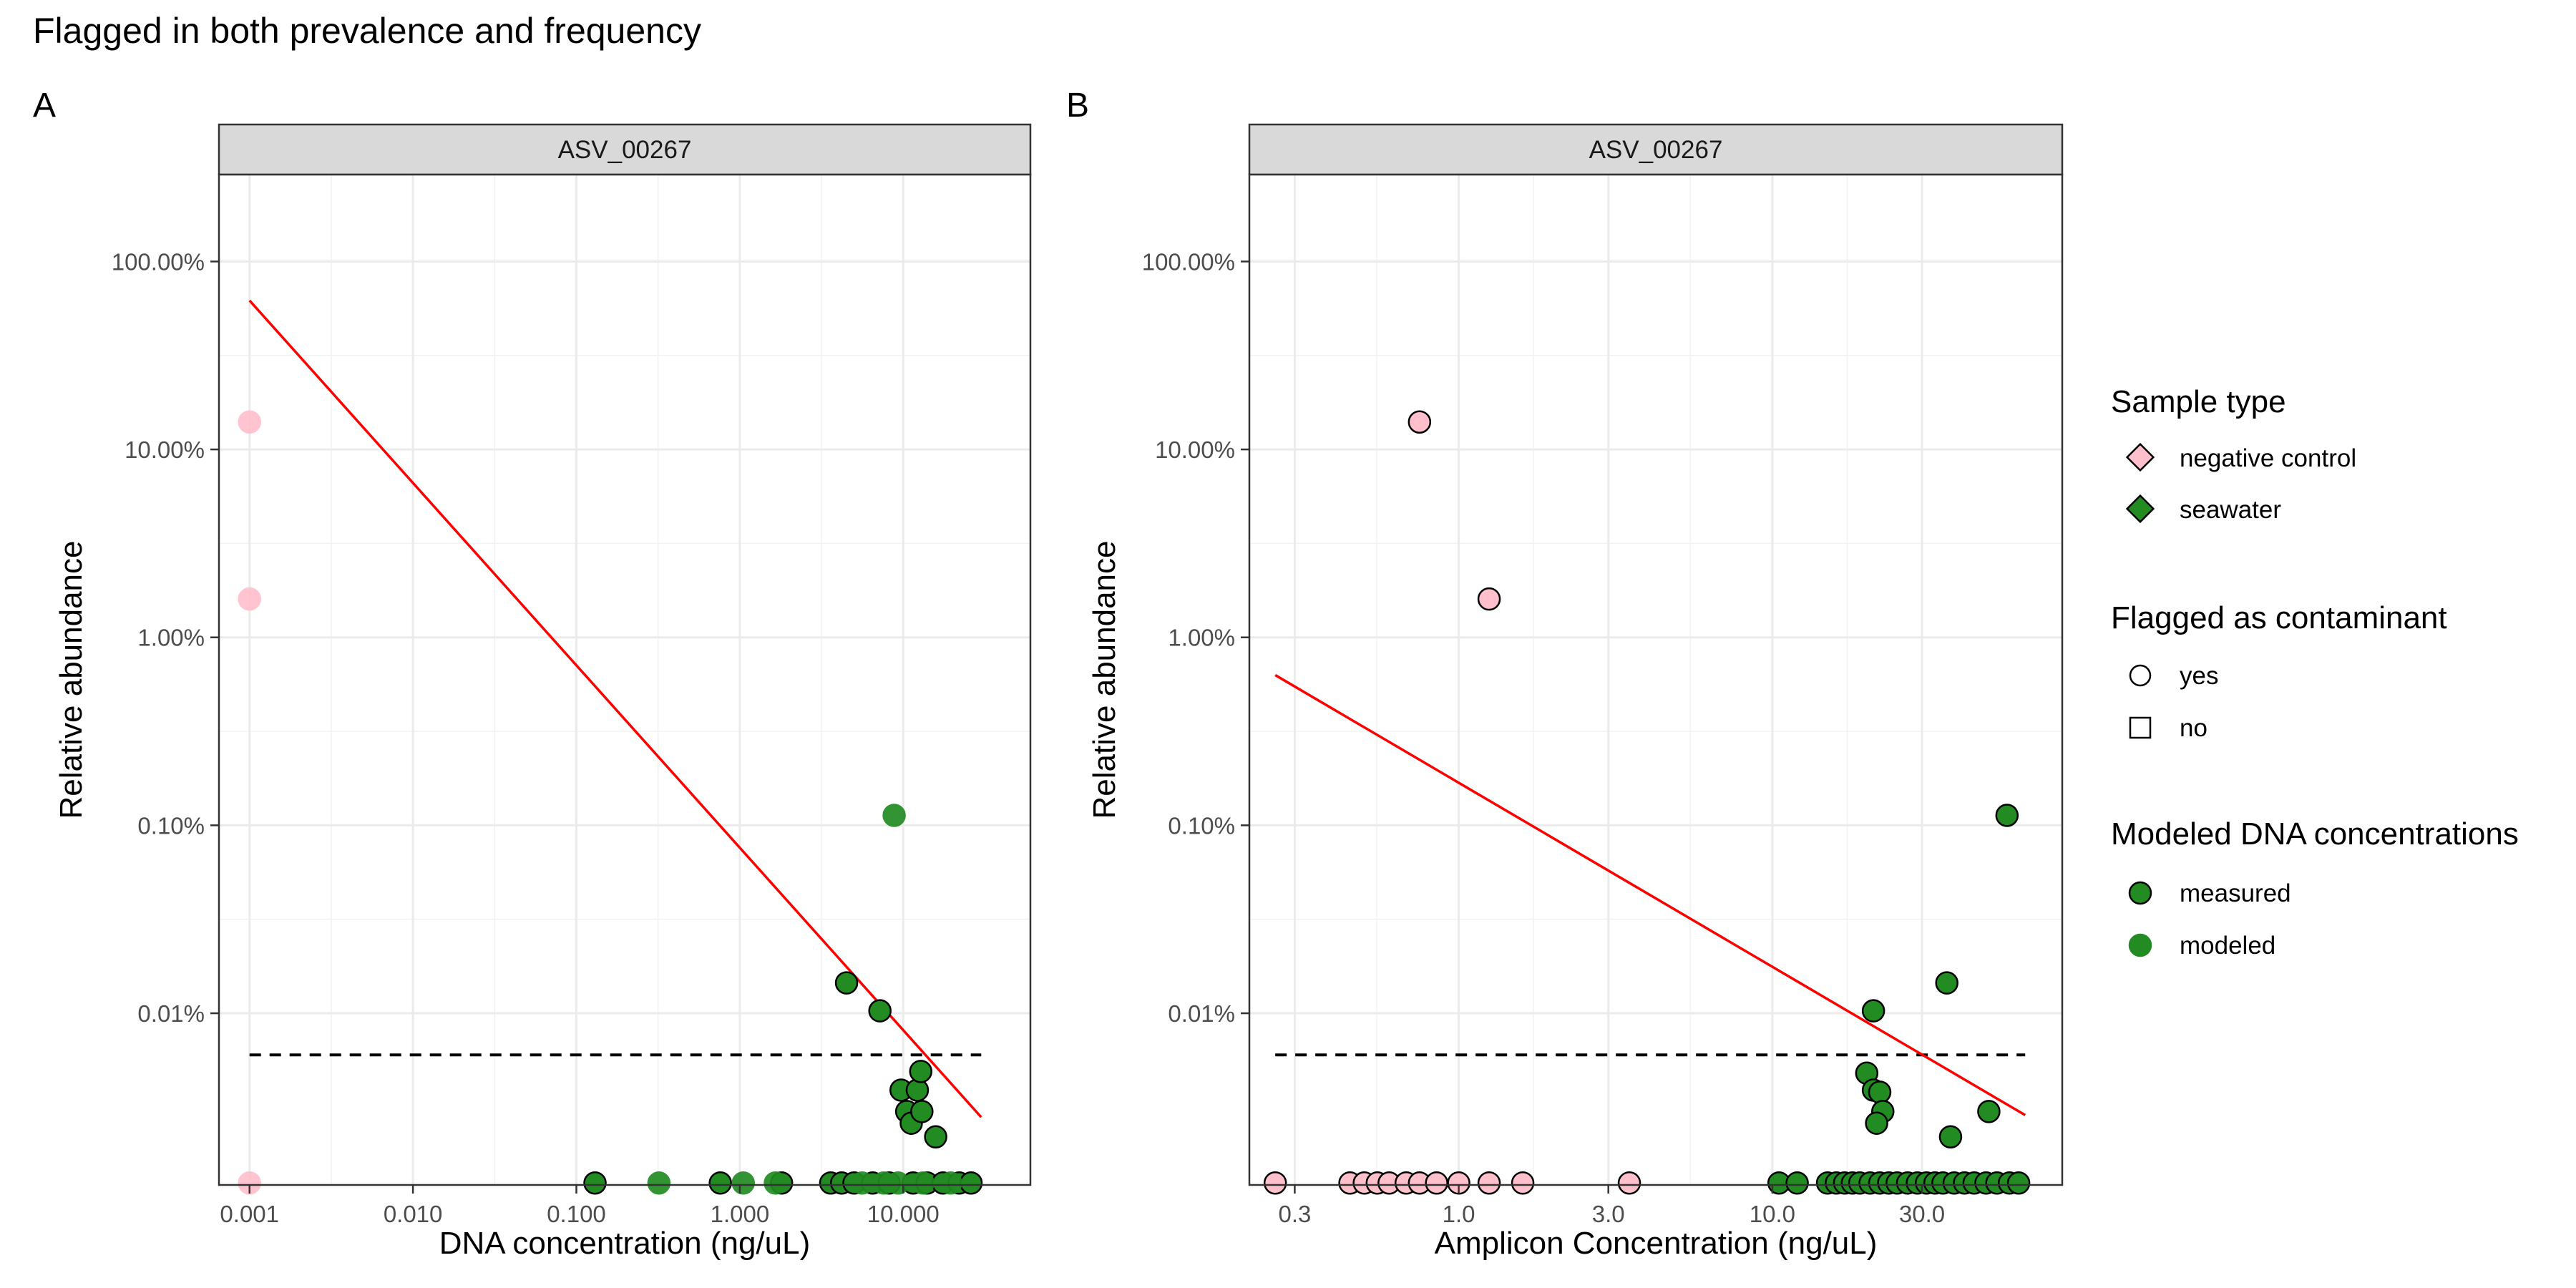 The width and height of the screenshot is (2576, 1288). I want to click on legend-title: Flagged as contaminant, so click(2279, 617).